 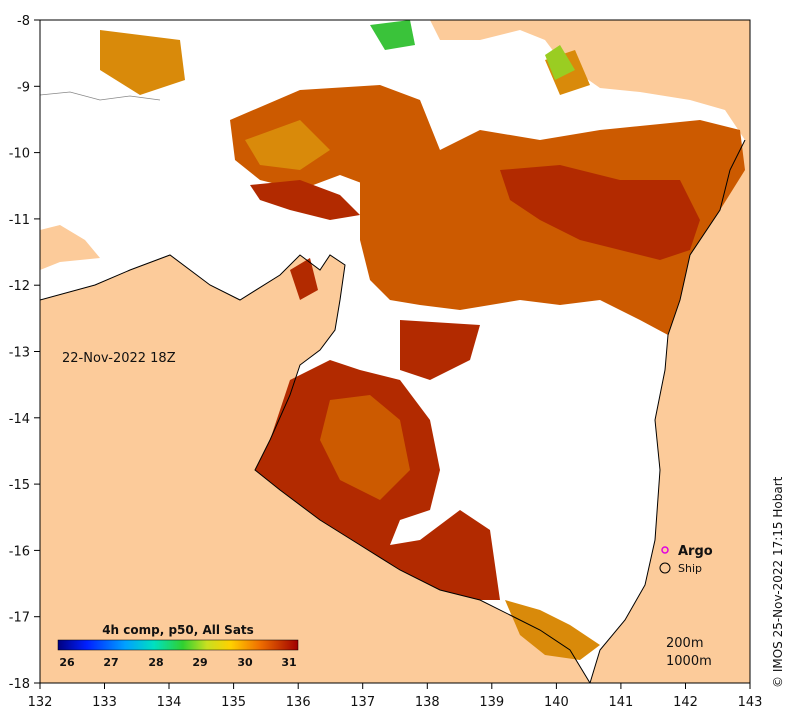 What do you see at coordinates (684, 643) in the screenshot?
I see `contour-200-label: 200m` at bounding box center [684, 643].